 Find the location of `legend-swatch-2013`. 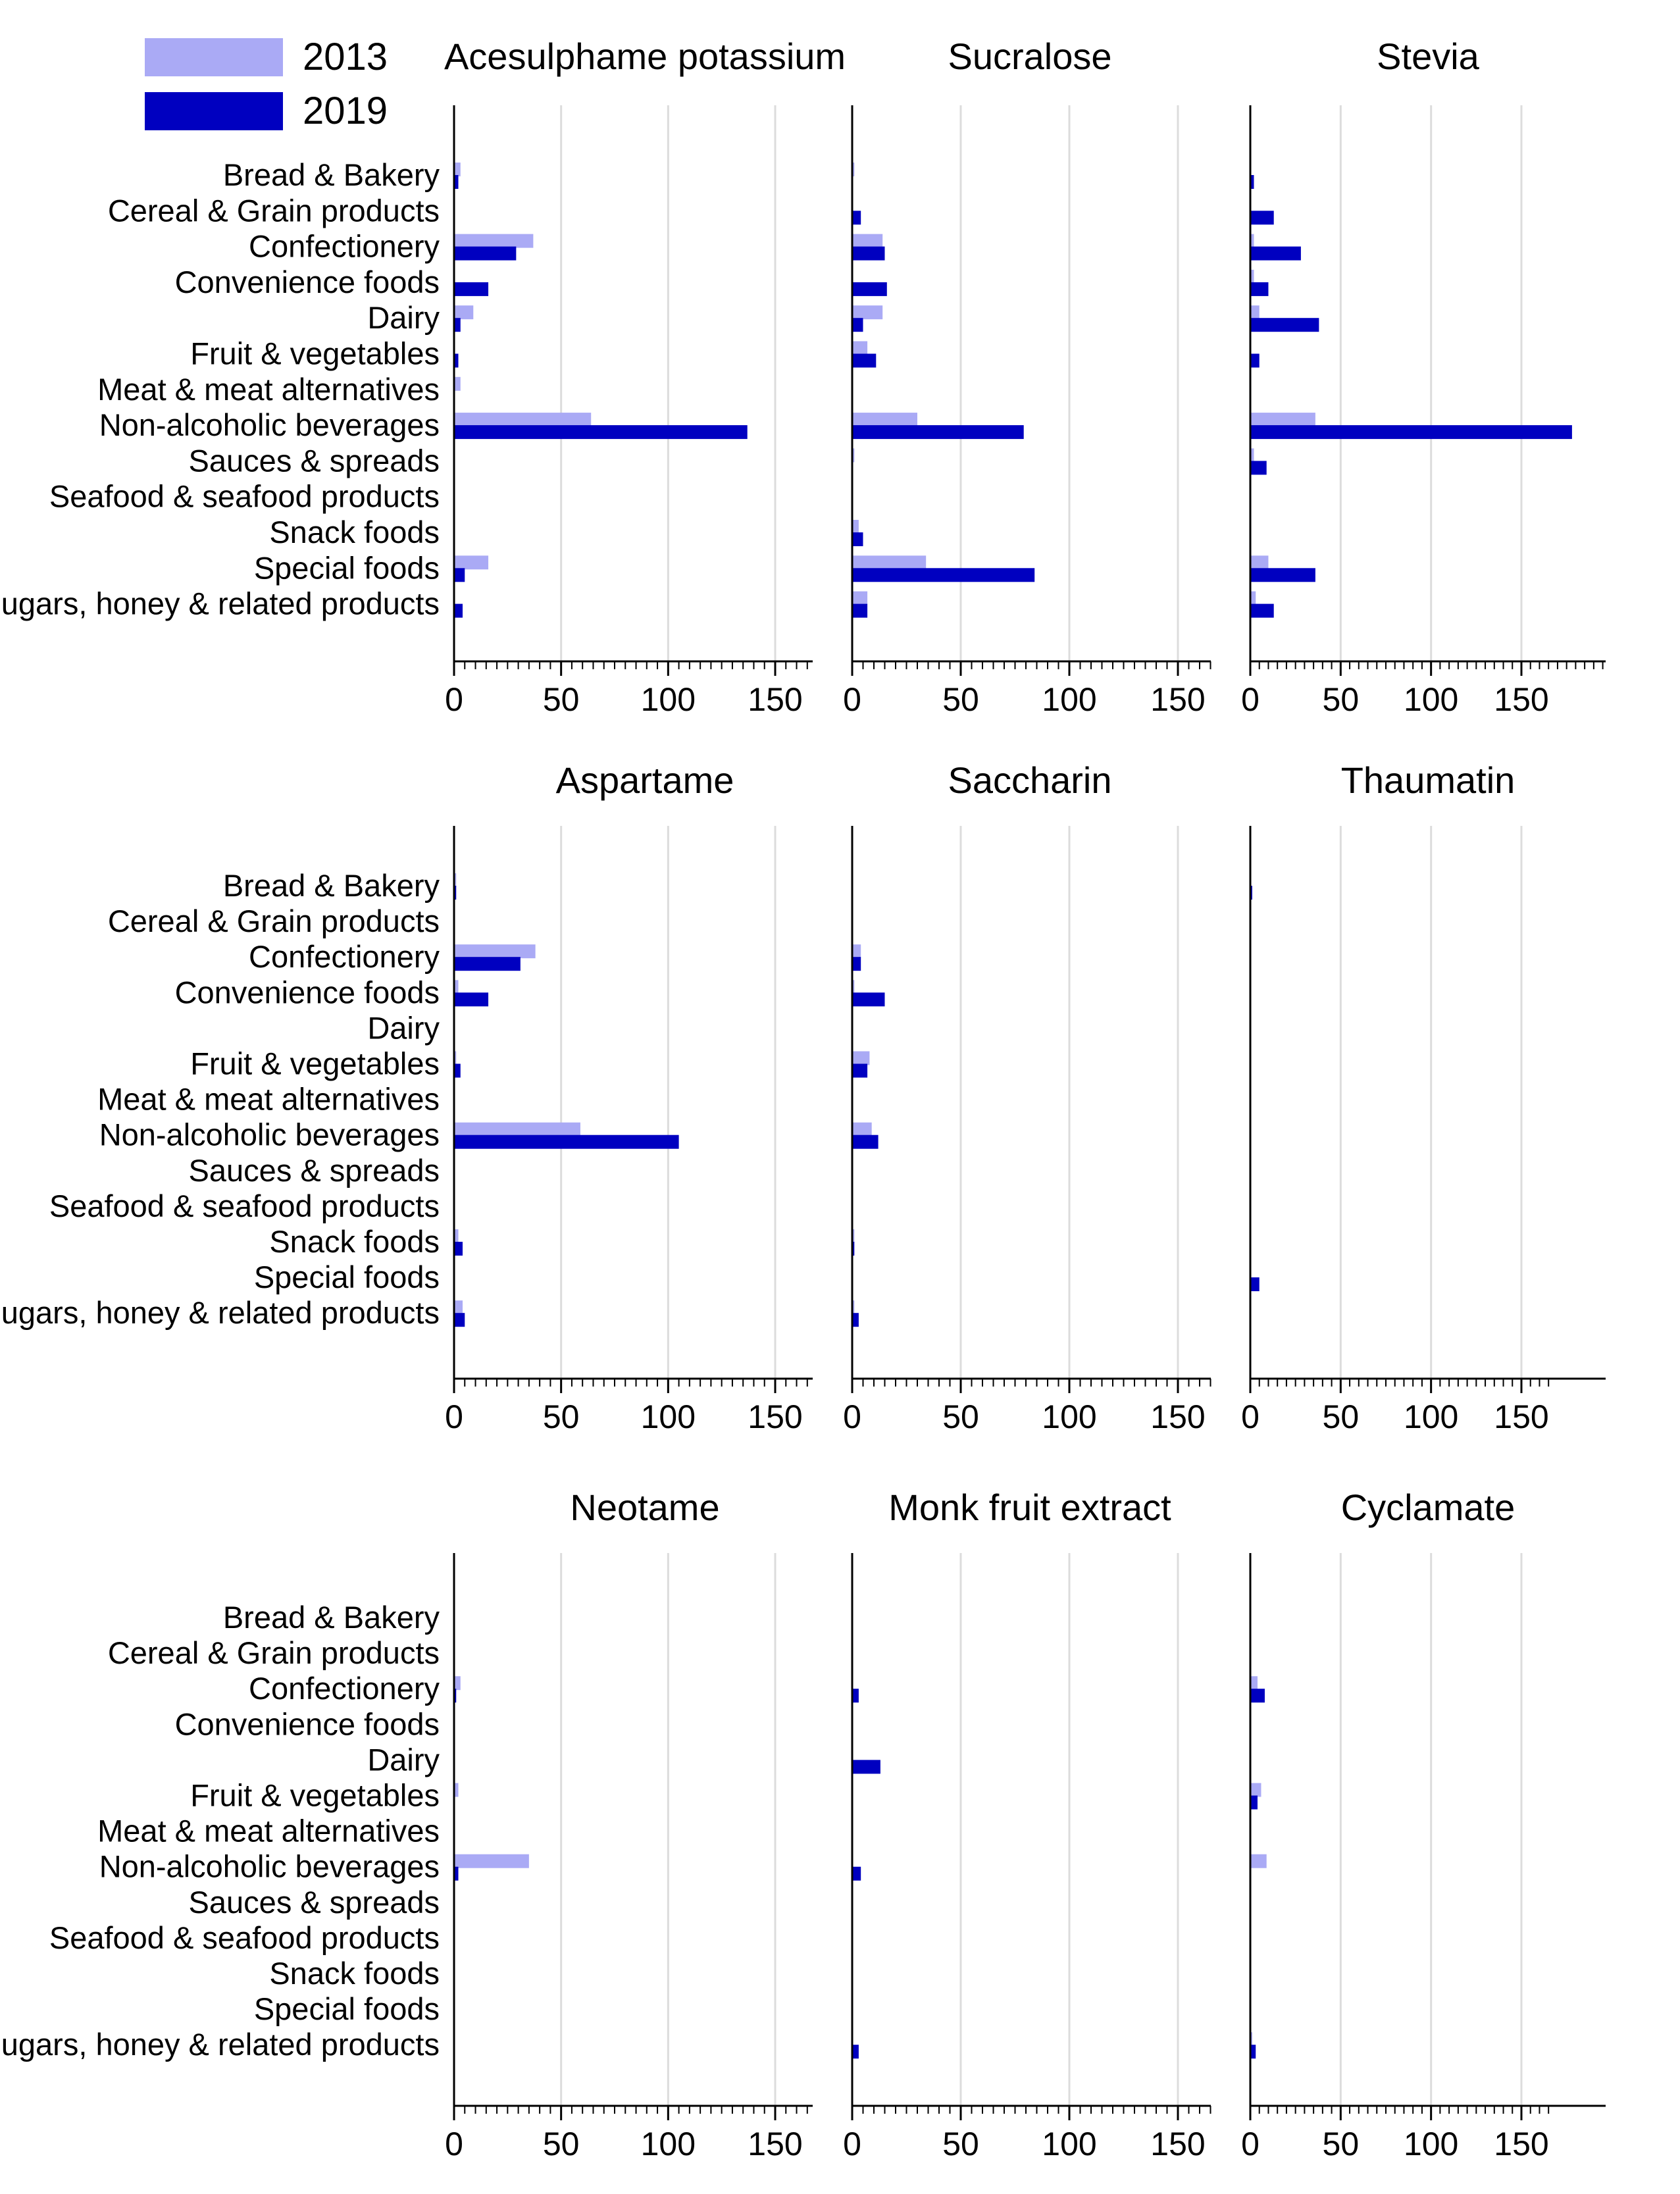

legend-swatch-2013 is located at coordinates (214, 57).